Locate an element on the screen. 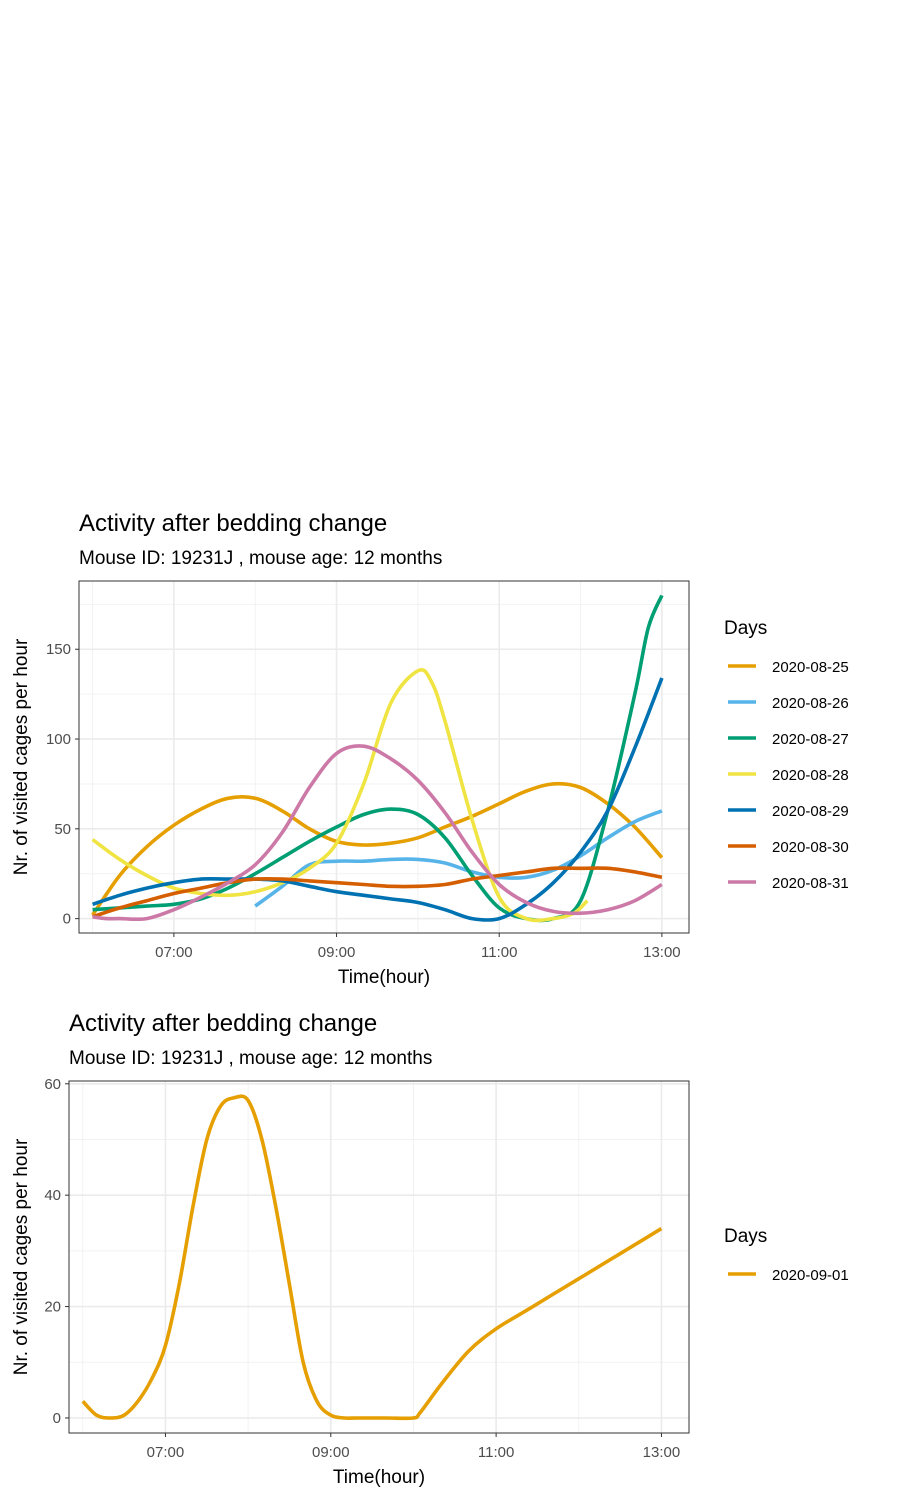 The image size is (900, 1500). y-tick-label: 100 is located at coordinates (58, 739).